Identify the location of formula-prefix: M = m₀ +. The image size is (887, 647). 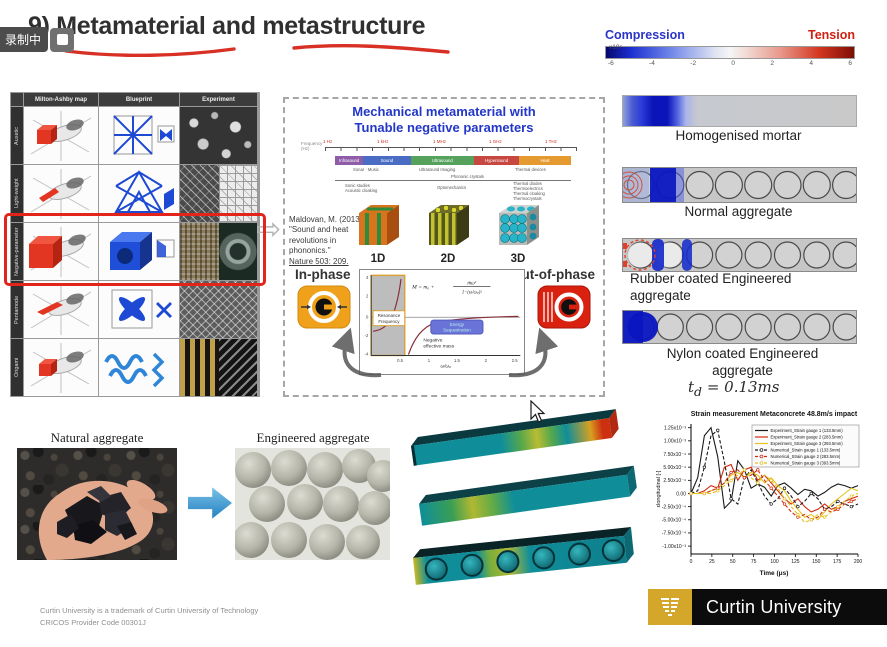
(423, 287).